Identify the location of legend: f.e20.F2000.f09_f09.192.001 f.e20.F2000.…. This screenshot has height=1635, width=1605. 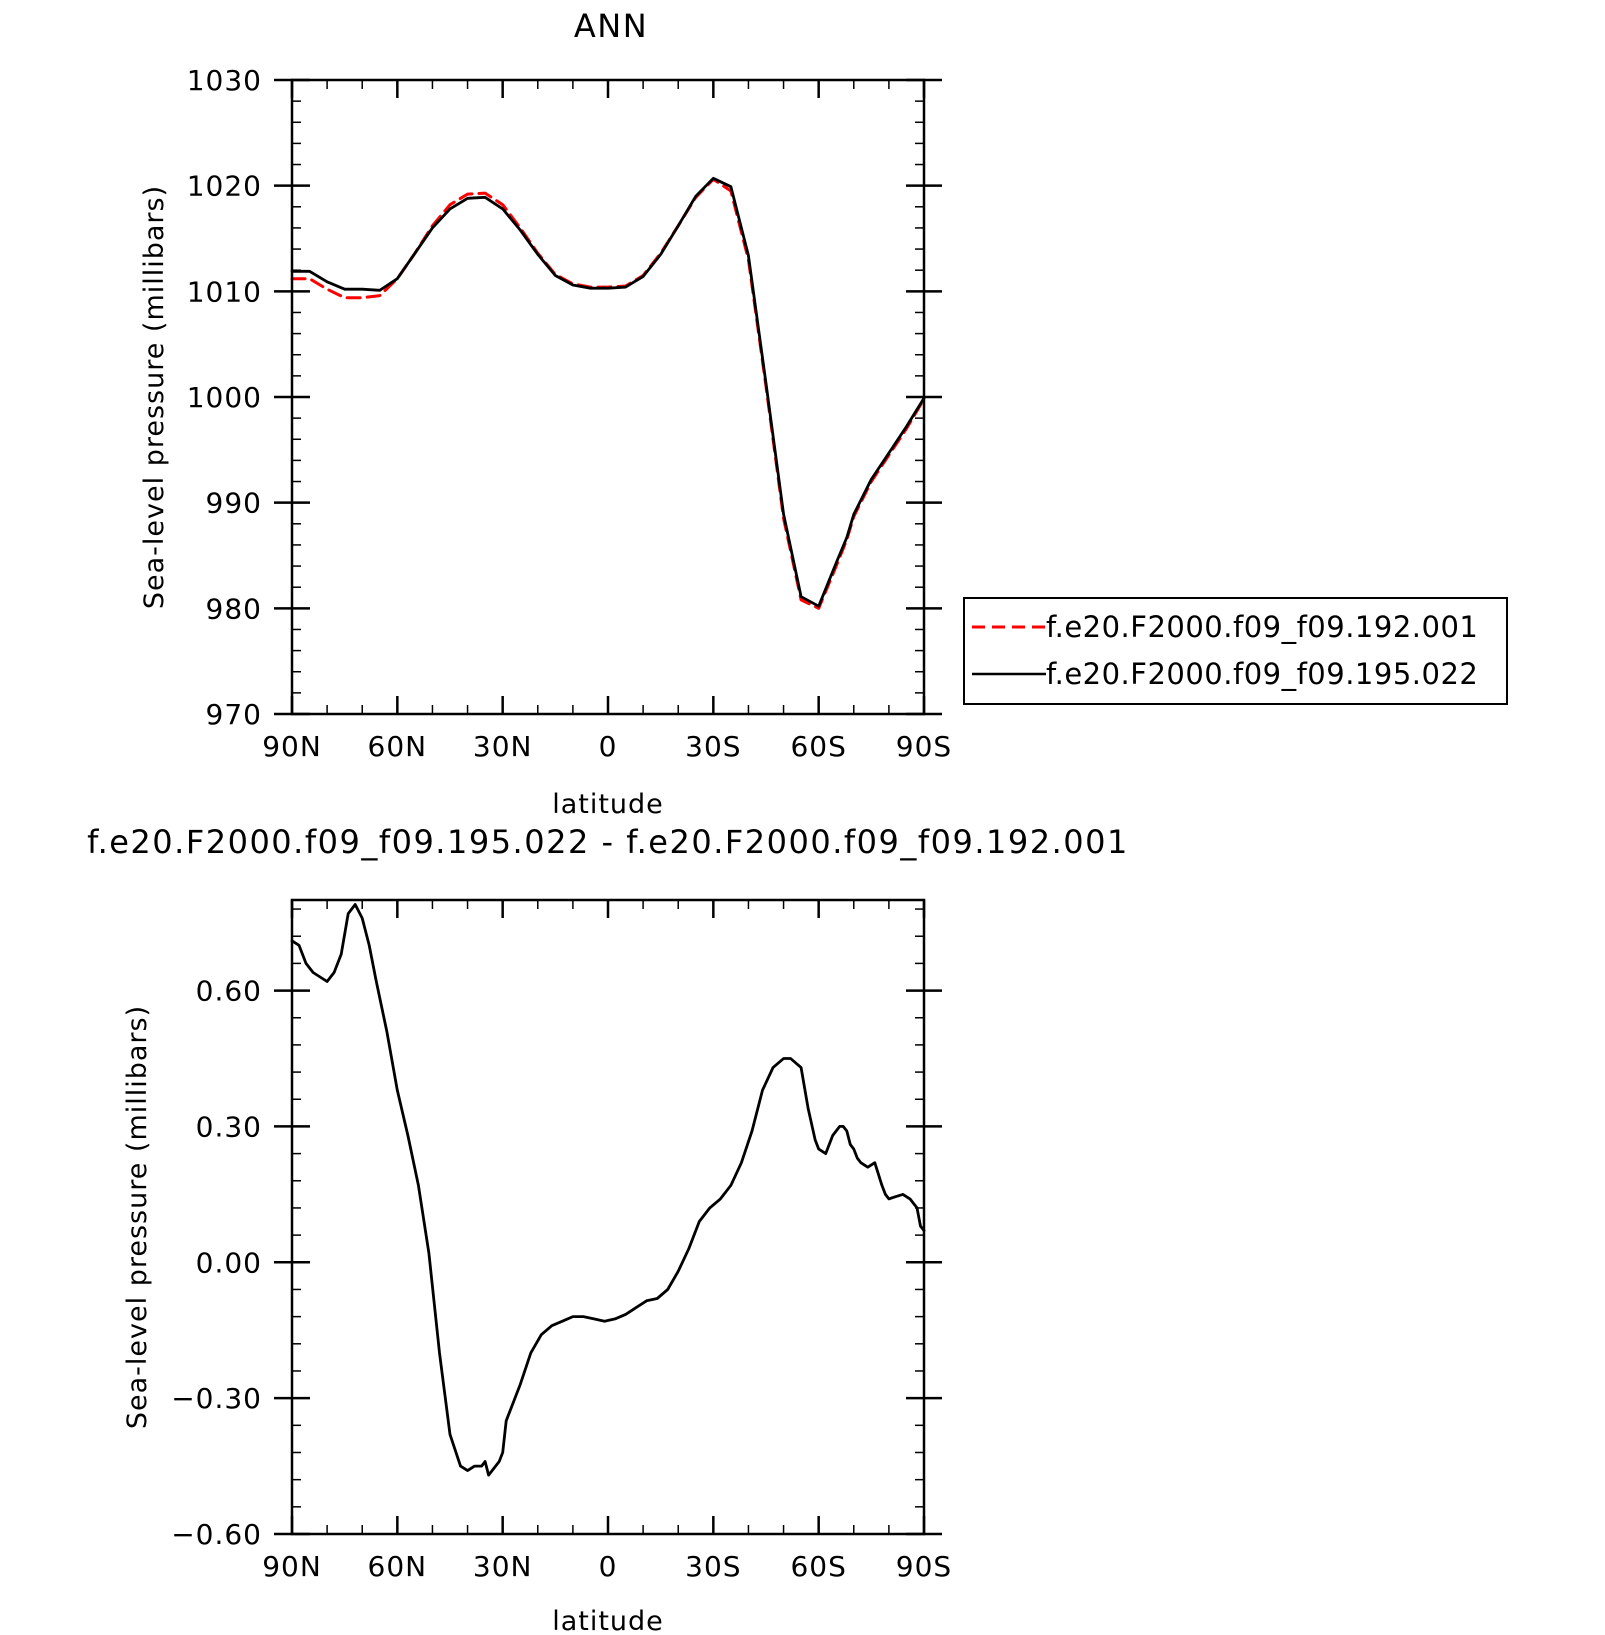
(1235, 651).